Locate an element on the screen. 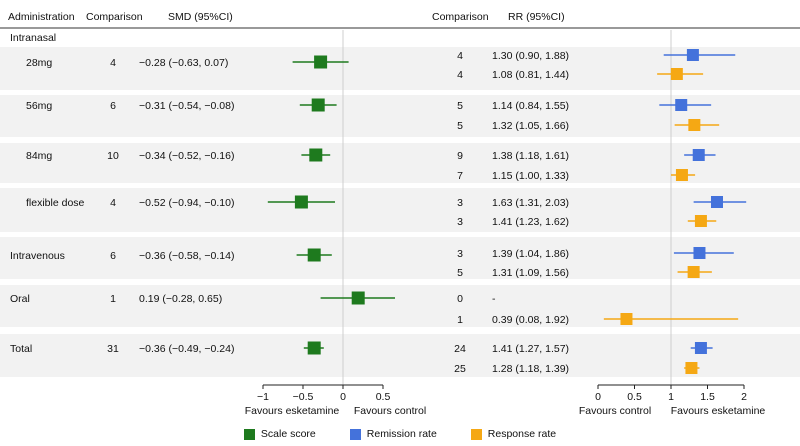  response-point-28mg is located at coordinates (676, 74).